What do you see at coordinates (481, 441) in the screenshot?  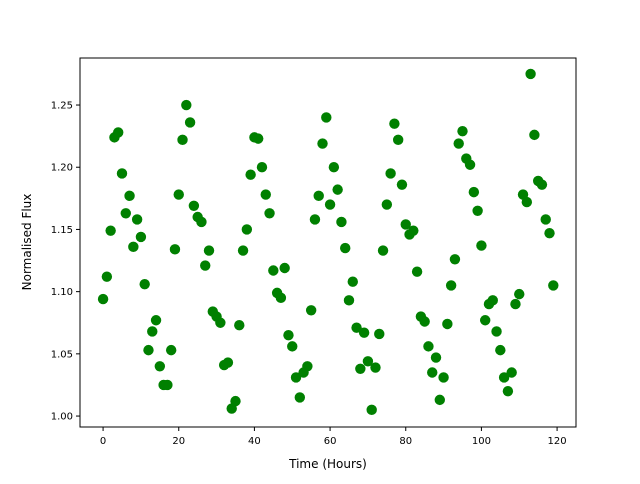 I see `x-tick-label: 100` at bounding box center [481, 441].